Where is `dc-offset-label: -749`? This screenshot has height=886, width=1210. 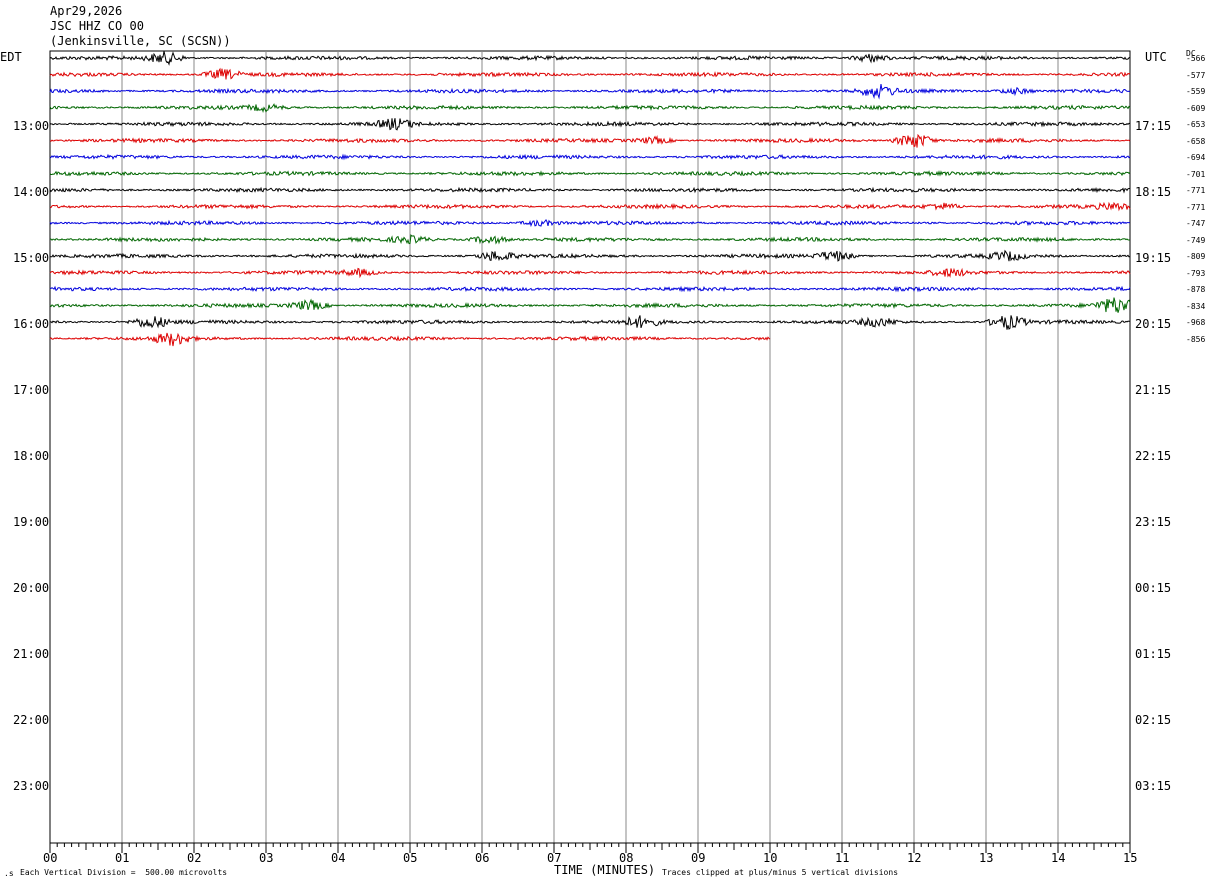
dc-offset-label: -749 is located at coordinates (1196, 240).